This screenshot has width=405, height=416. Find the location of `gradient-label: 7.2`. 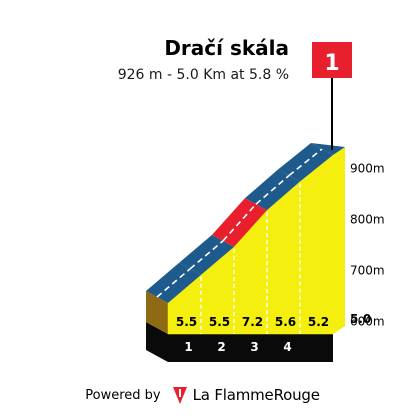

gradient-label: 7.2 is located at coordinates (252, 322).